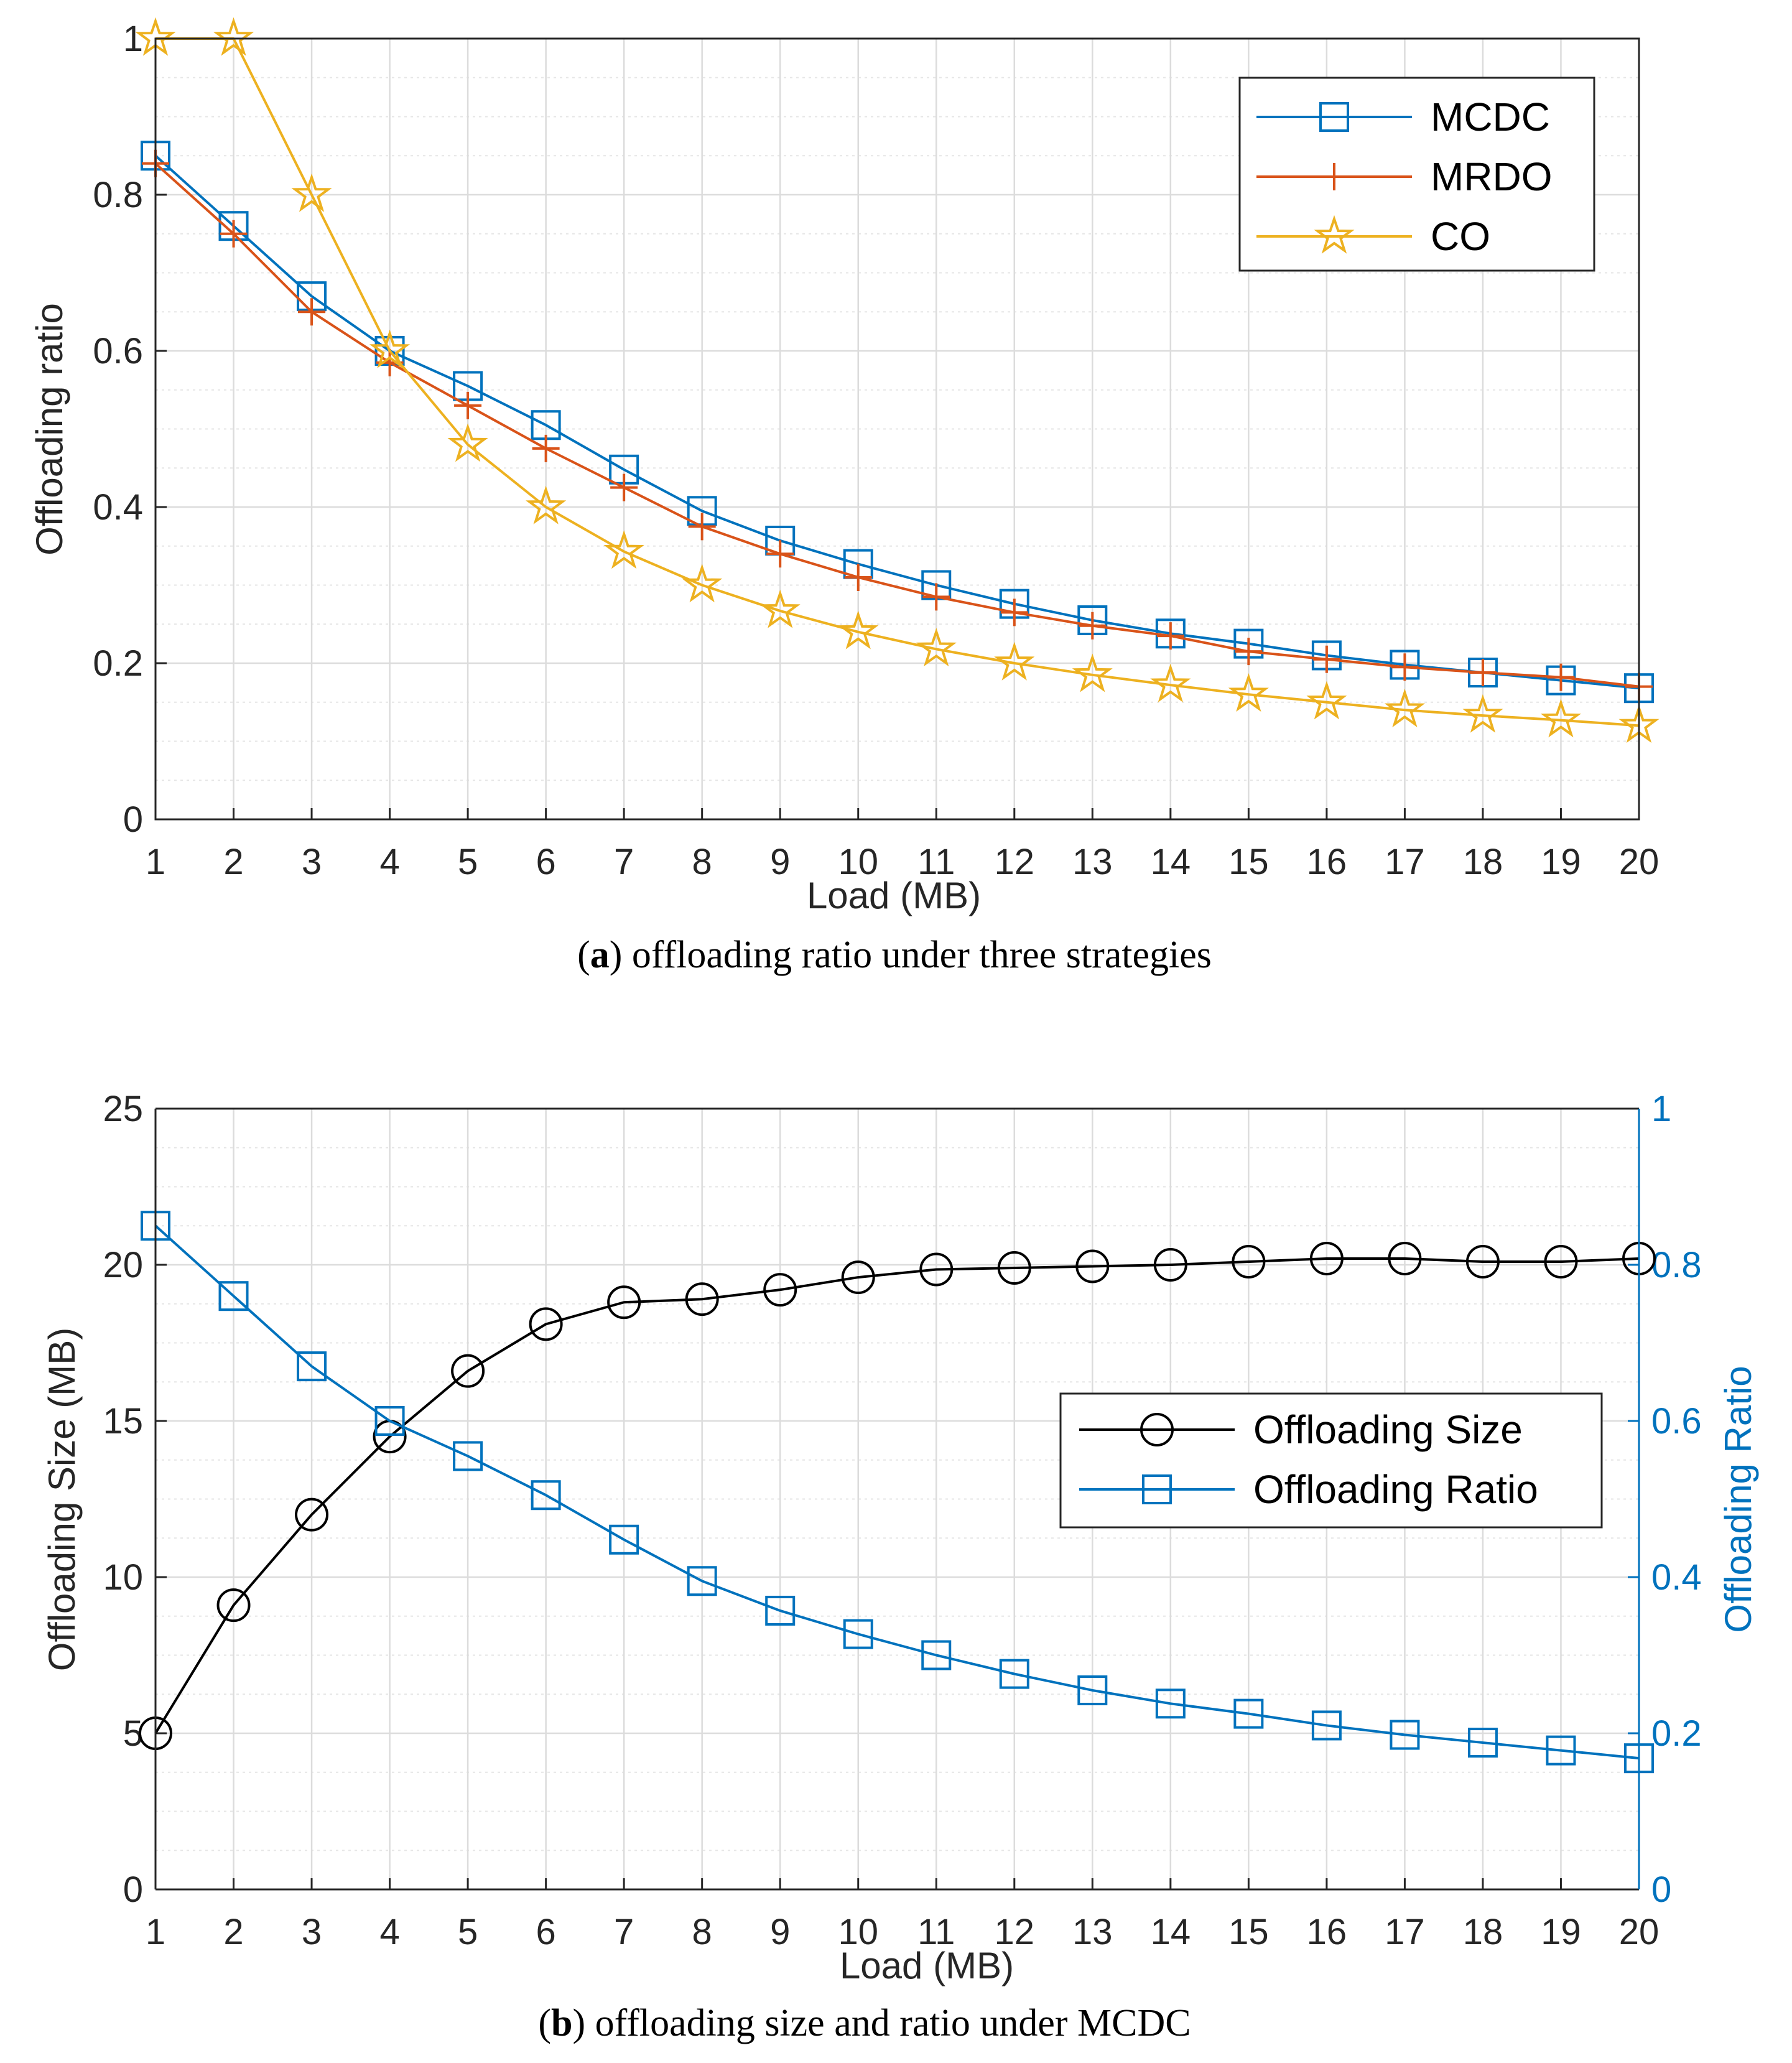 Image resolution: width=1792 pixels, height=2063 pixels. Describe the element at coordinates (118, 663) in the screenshot. I see `panel-a-y-tick-label: 0.2` at that location.